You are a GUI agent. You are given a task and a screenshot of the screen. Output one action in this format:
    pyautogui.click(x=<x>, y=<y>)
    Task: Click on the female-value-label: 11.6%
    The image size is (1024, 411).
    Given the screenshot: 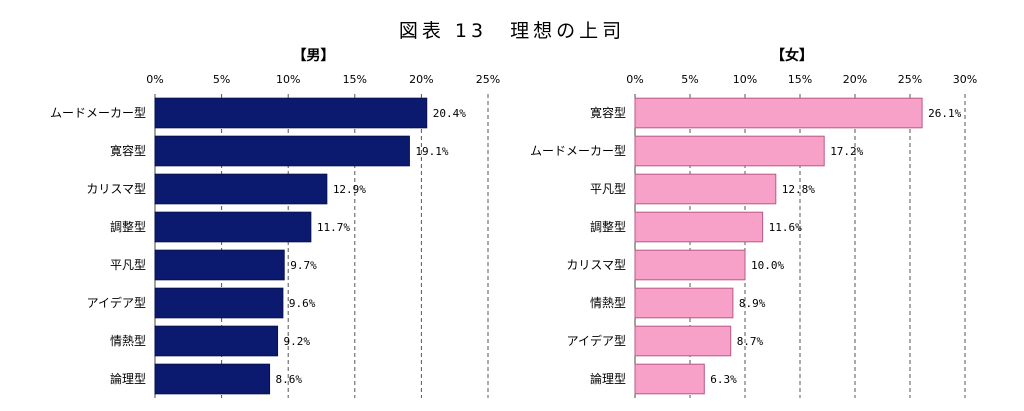 What is the action you would take?
    pyautogui.click(x=785, y=227)
    